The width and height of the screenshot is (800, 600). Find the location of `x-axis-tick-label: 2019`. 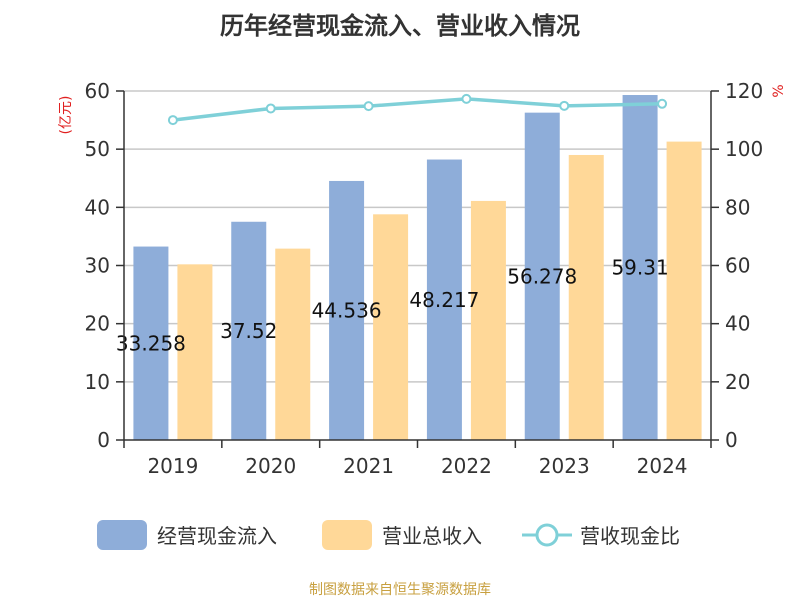

x-axis-tick-label: 2019 is located at coordinates (172, 466).